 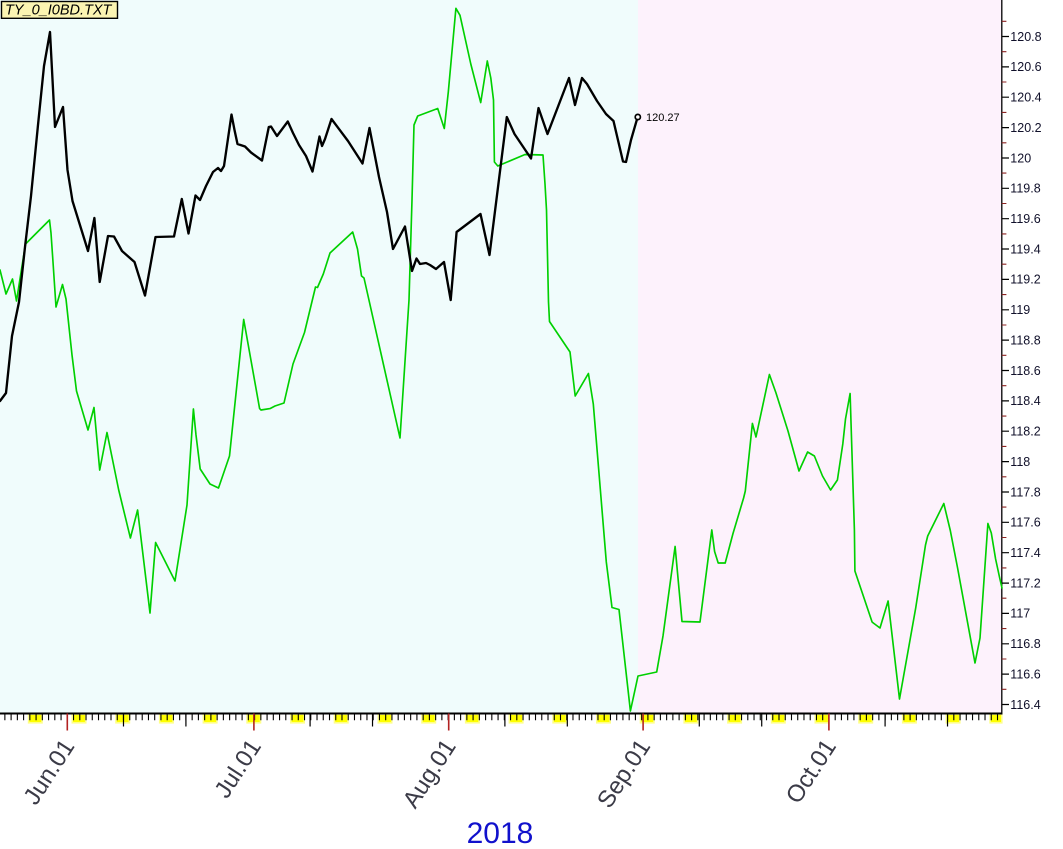 I want to click on svg-text: 118.2, so click(x=1025, y=432).